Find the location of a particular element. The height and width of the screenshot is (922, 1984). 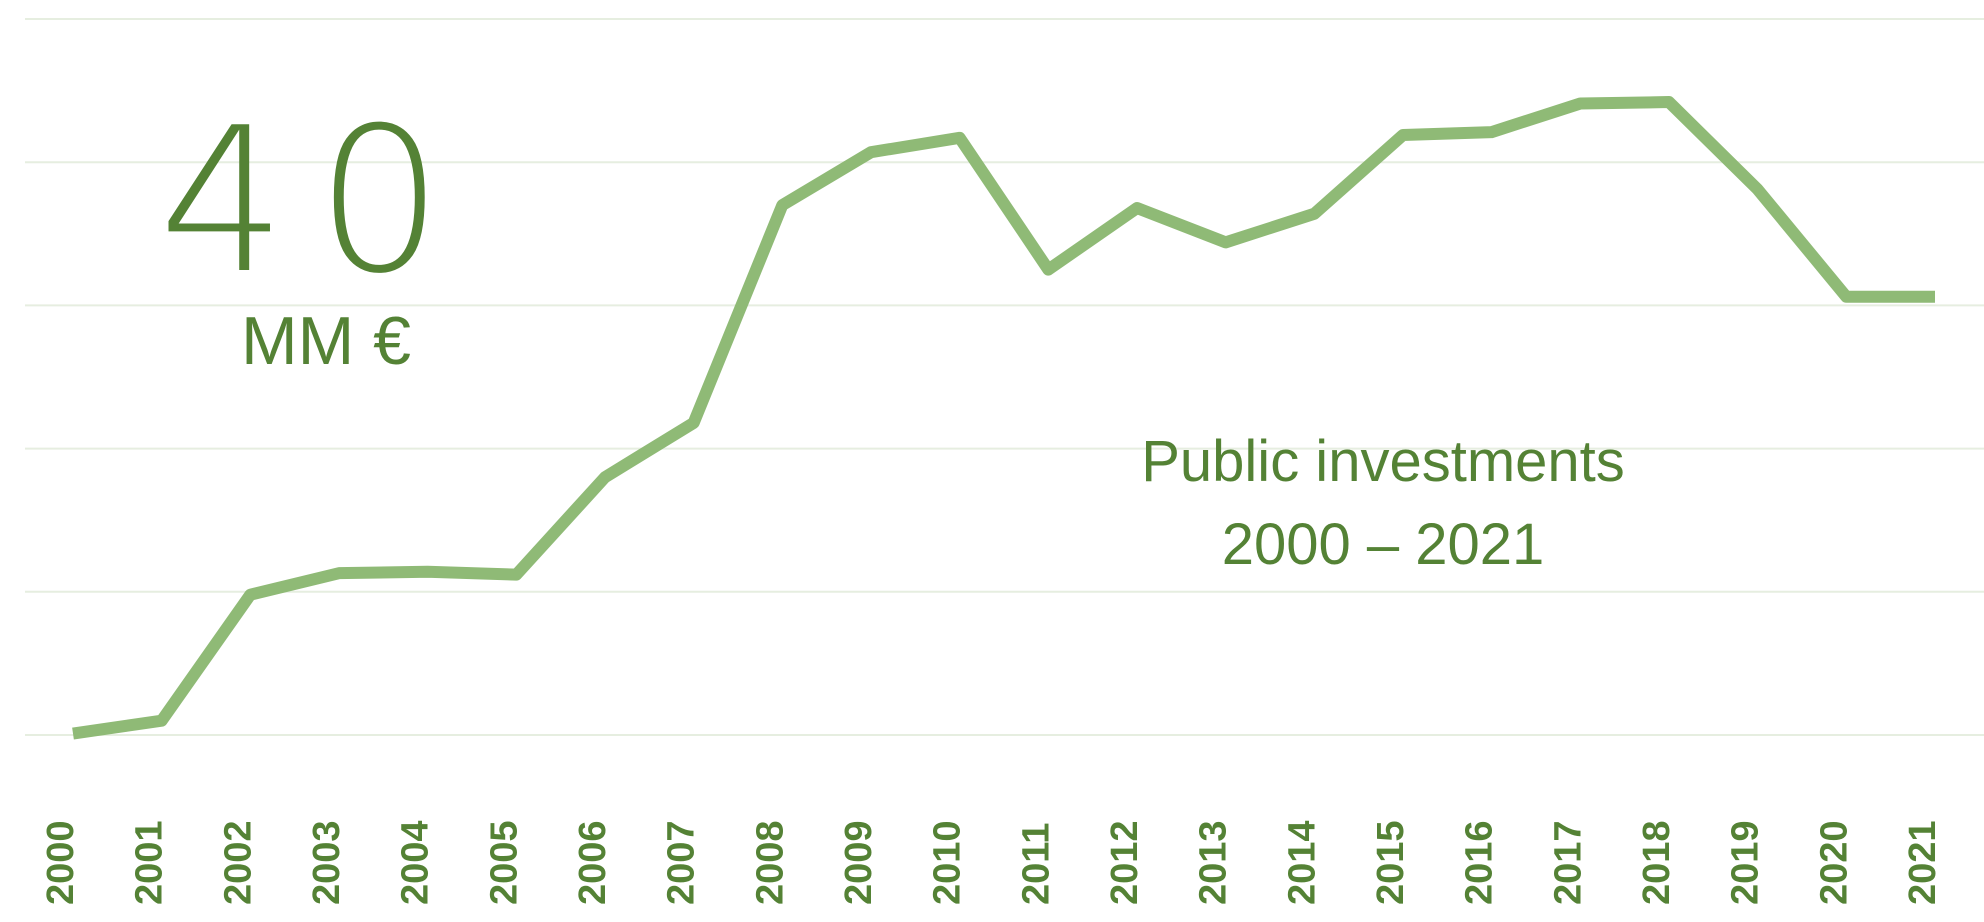

x-tick-label: 2010 is located at coordinates (948, 862).